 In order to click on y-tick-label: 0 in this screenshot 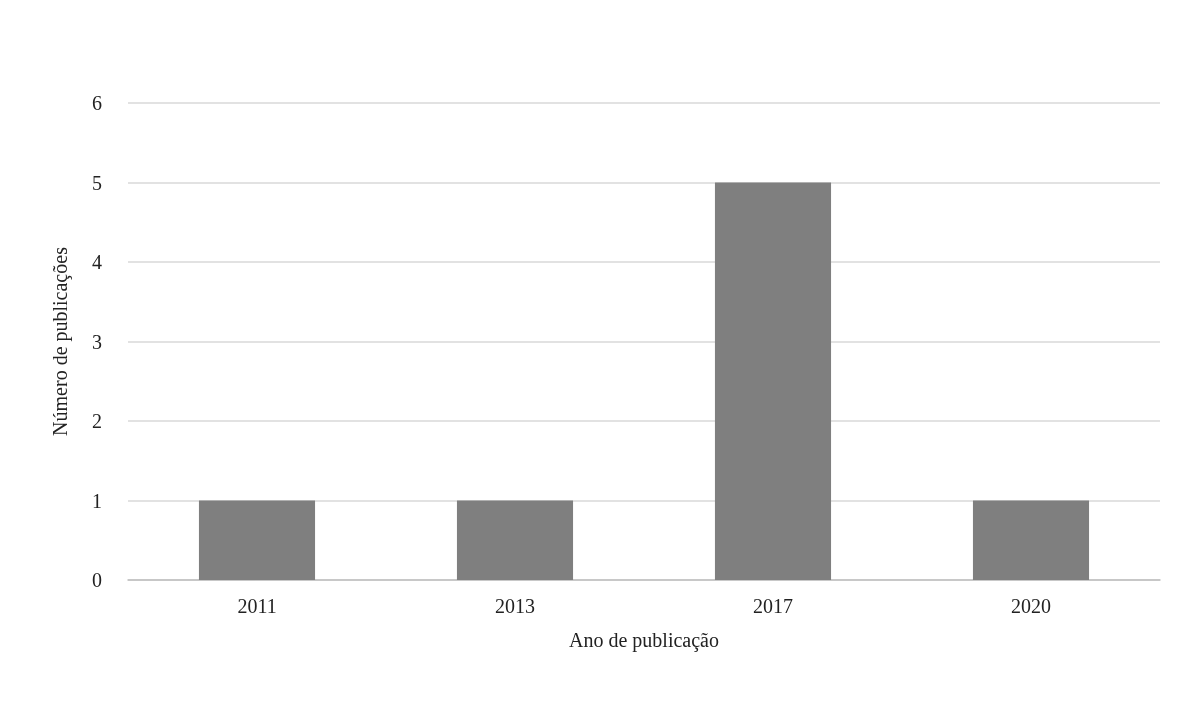, I will do `click(97, 580)`.